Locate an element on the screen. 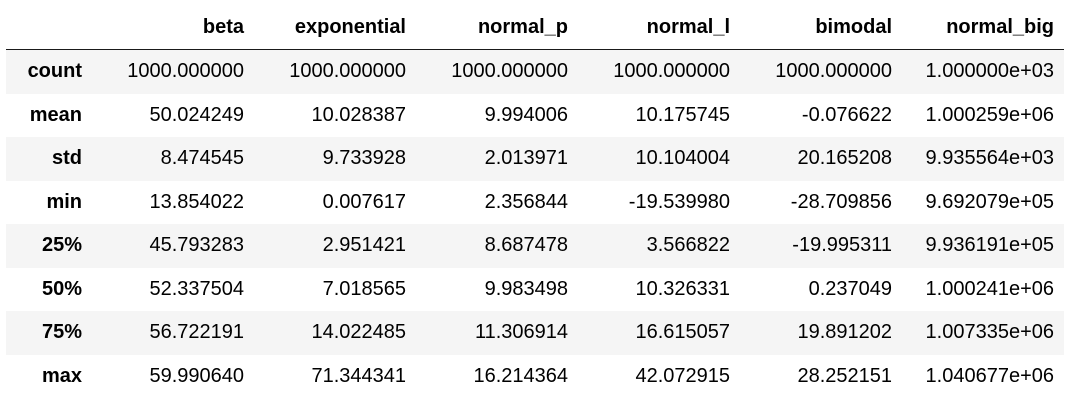 The width and height of the screenshot is (1076, 408). index-header is located at coordinates (49, 28).